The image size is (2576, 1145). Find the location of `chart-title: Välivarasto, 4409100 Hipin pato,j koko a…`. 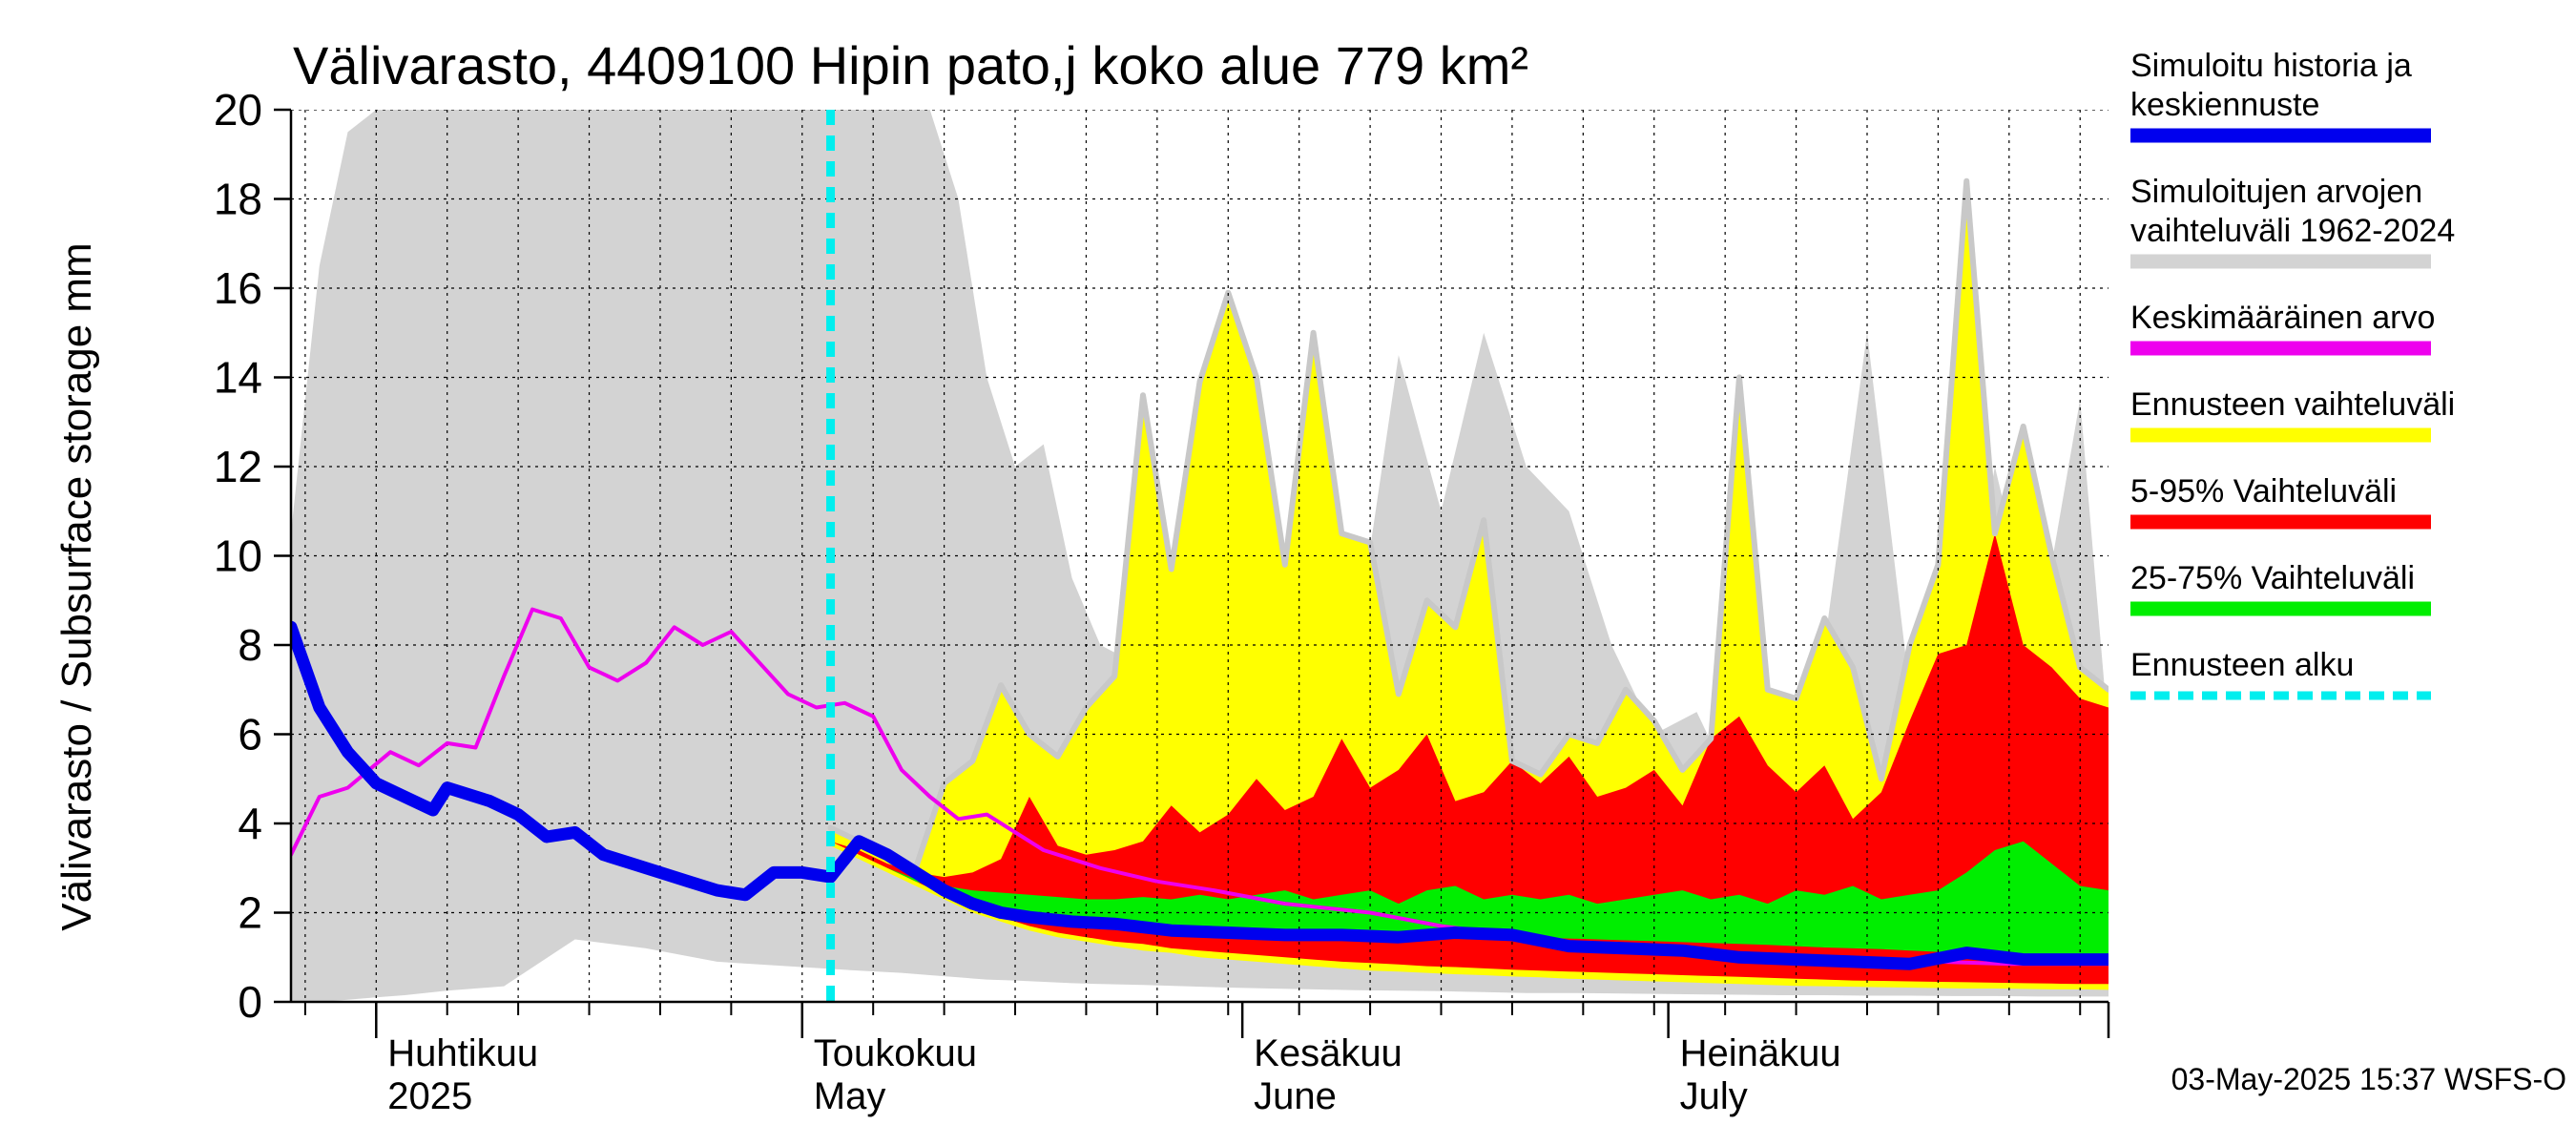

chart-title: Välivarasto, 4409100 Hipin pato,j koko a… is located at coordinates (910, 65).